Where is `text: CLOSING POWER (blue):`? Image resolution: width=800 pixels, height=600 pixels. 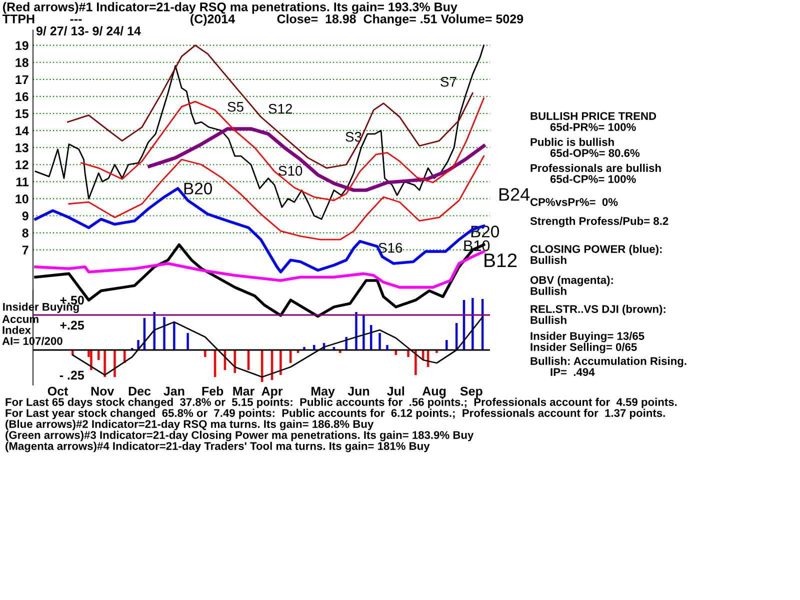
text: CLOSING POWER (blue): is located at coordinates (596, 250).